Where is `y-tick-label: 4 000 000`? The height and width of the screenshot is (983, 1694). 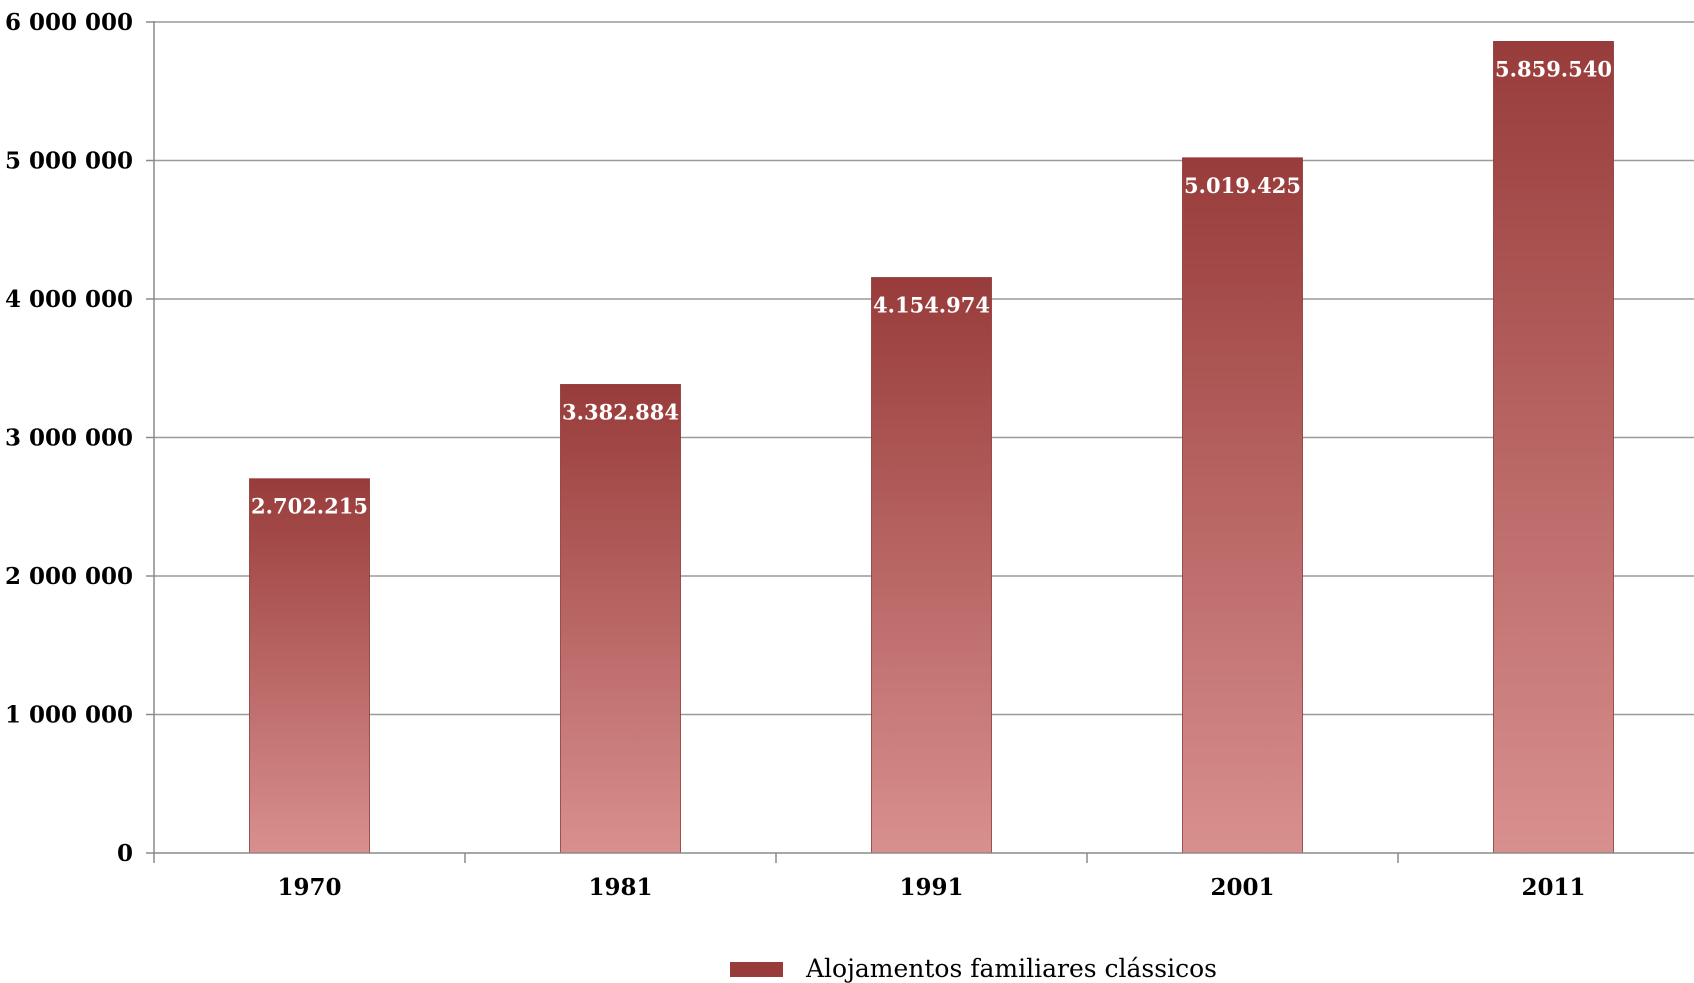
y-tick-label: 4 000 000 is located at coordinates (69, 299).